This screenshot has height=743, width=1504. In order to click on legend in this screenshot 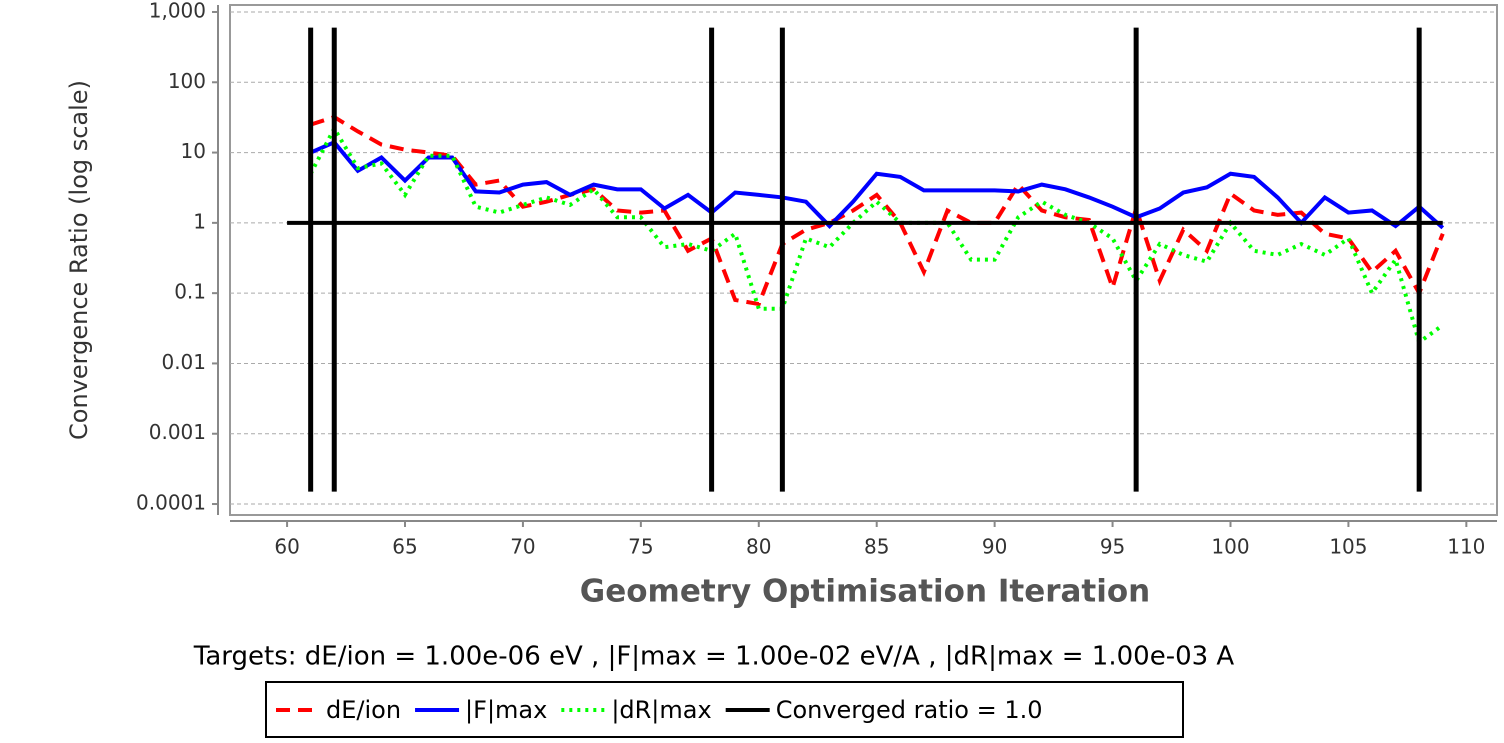, I will do `click(724, 709)`.